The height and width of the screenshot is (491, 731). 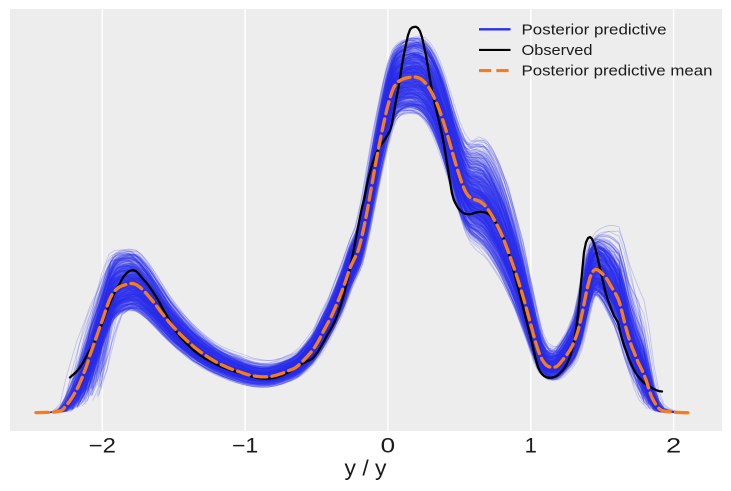 What do you see at coordinates (673, 445) in the screenshot?
I see `svg-text: 2` at bounding box center [673, 445].